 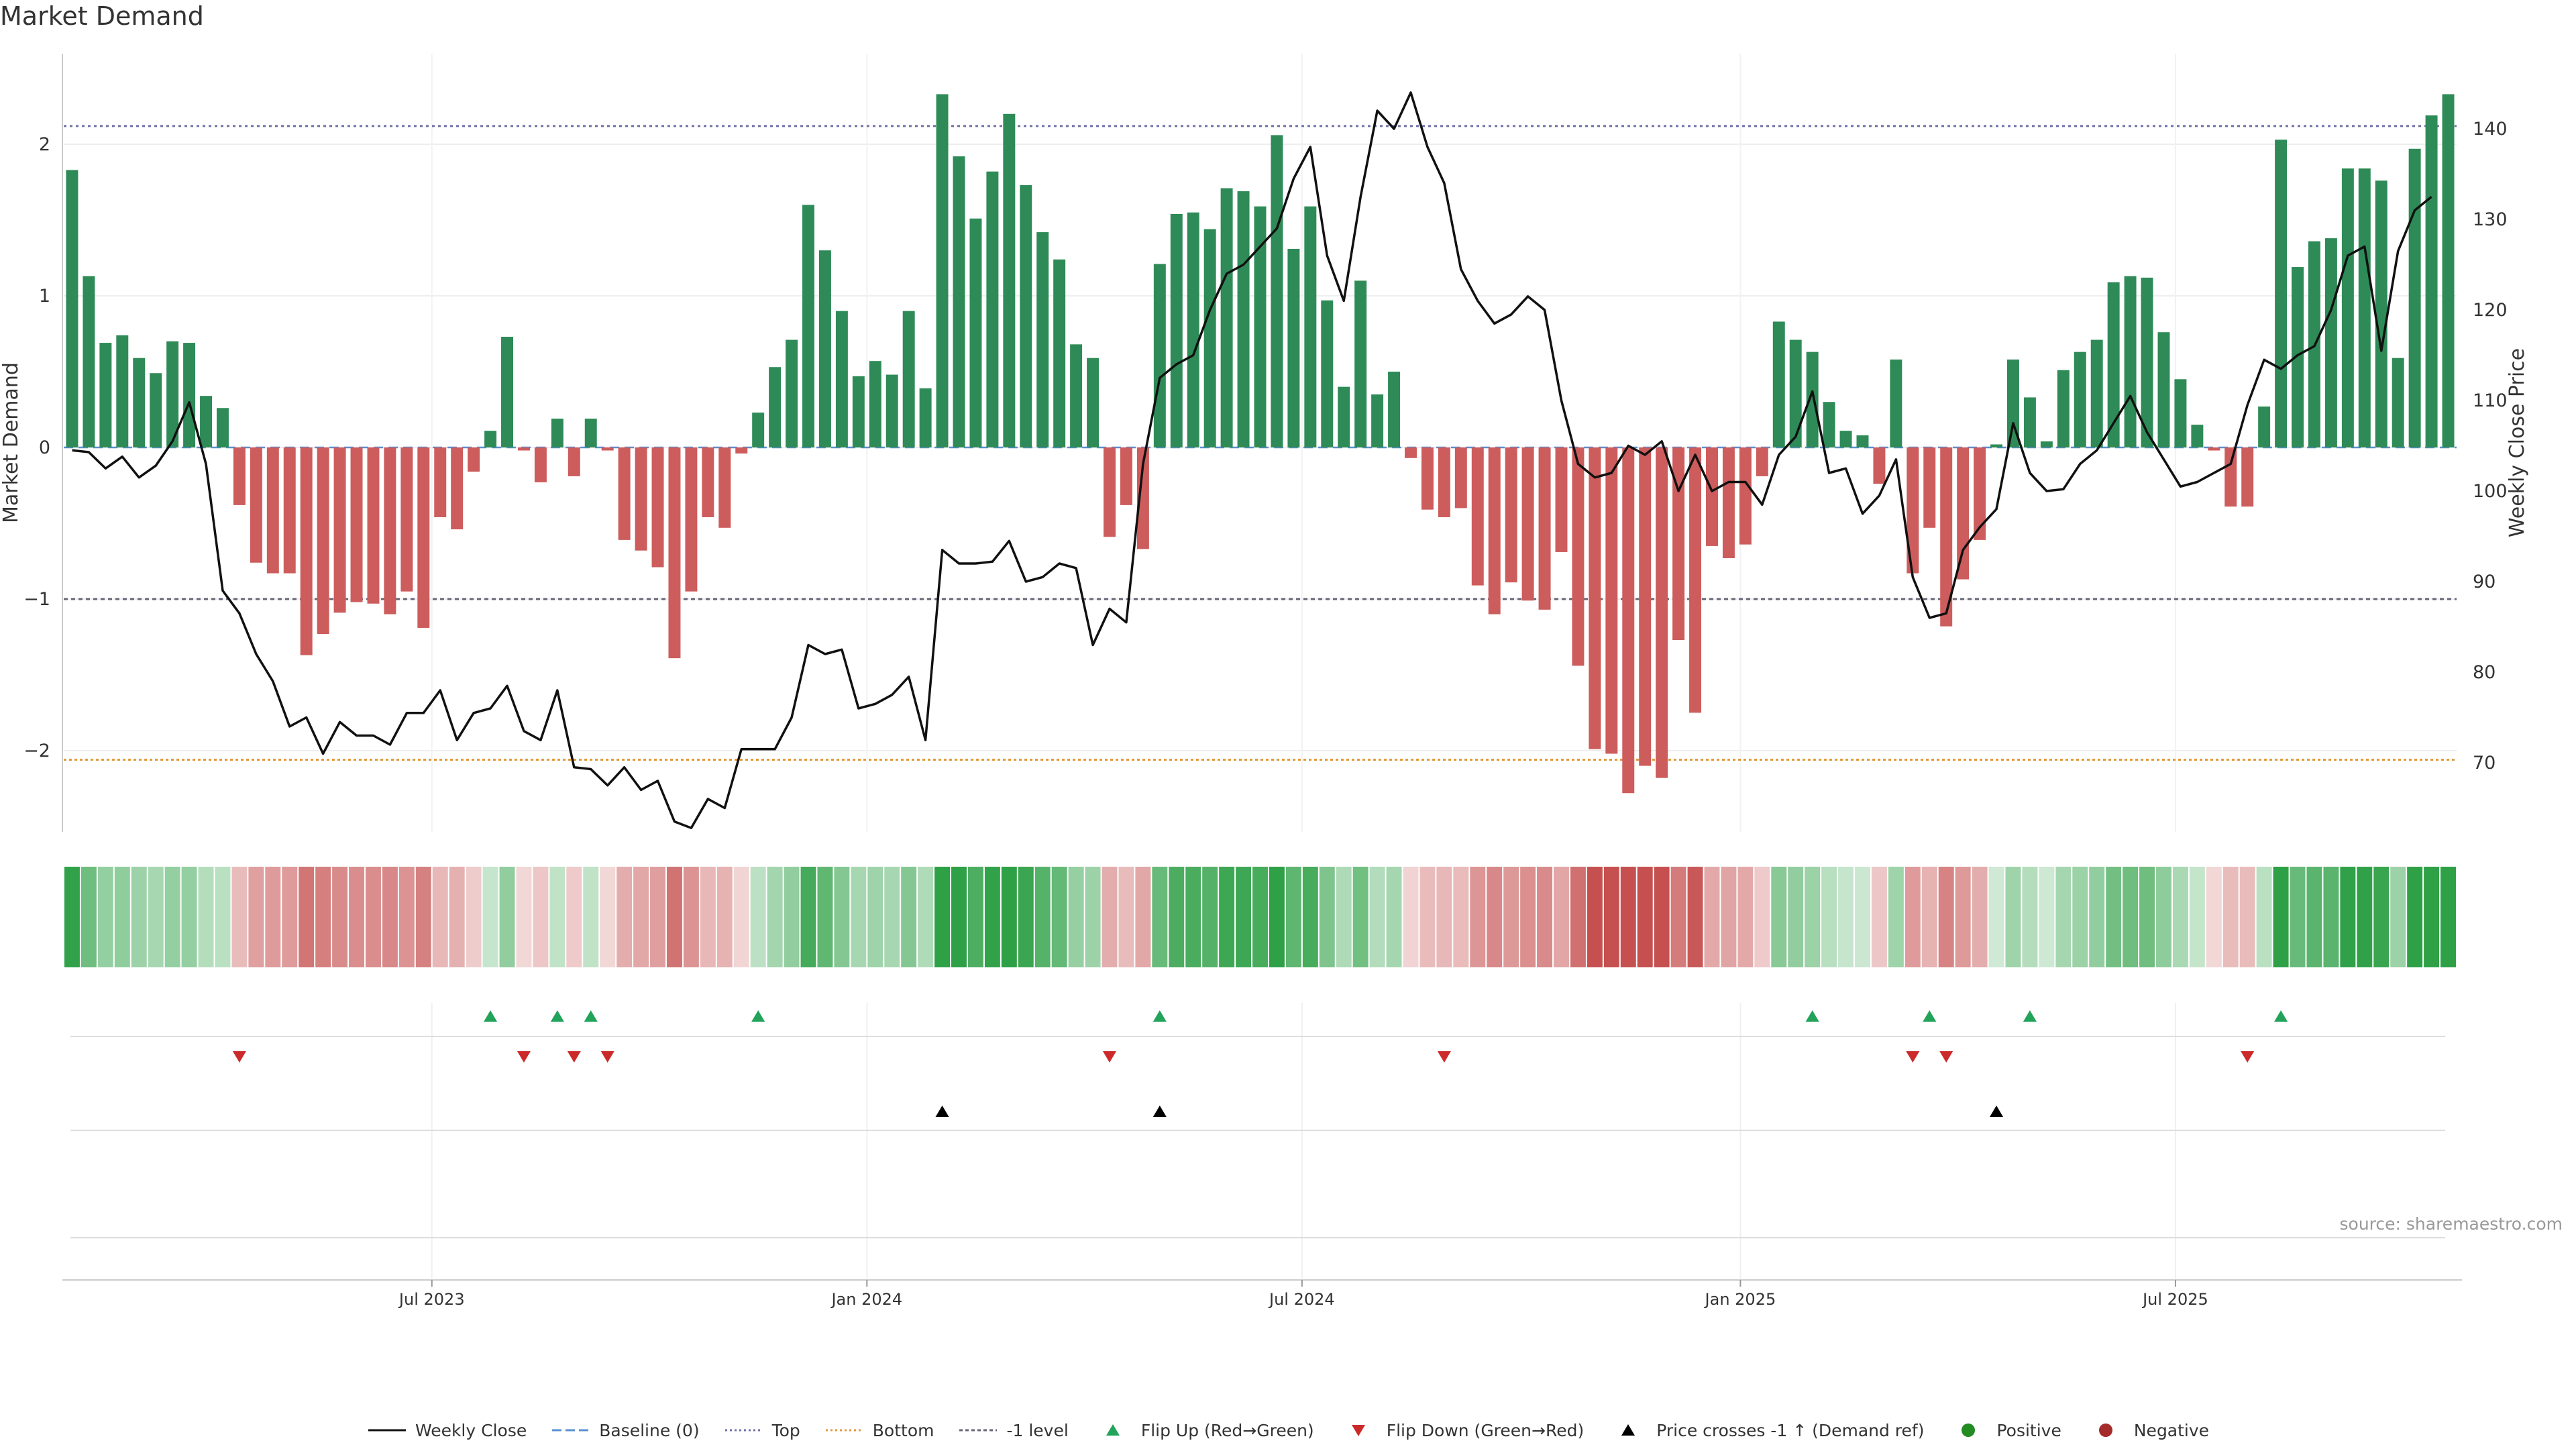 What do you see at coordinates (879, 1430) in the screenshot?
I see `legend-item: Bottom` at bounding box center [879, 1430].